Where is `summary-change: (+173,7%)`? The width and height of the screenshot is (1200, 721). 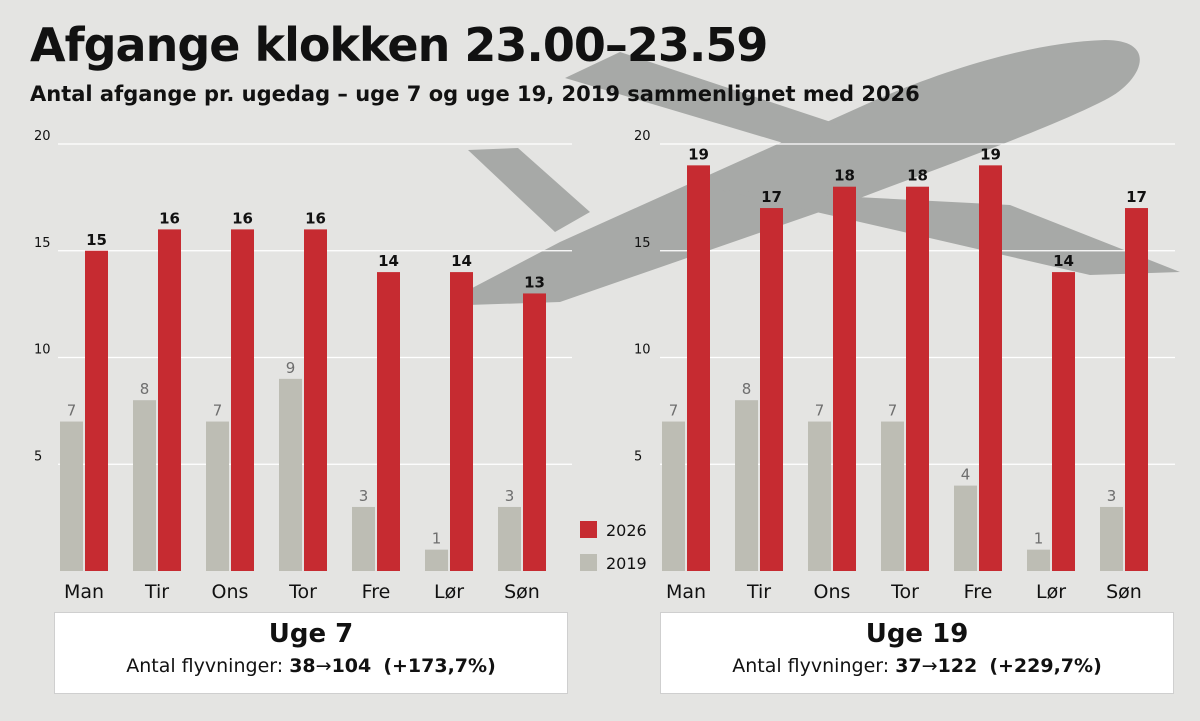
summary-change: (+173,7%) is located at coordinates (439, 666).